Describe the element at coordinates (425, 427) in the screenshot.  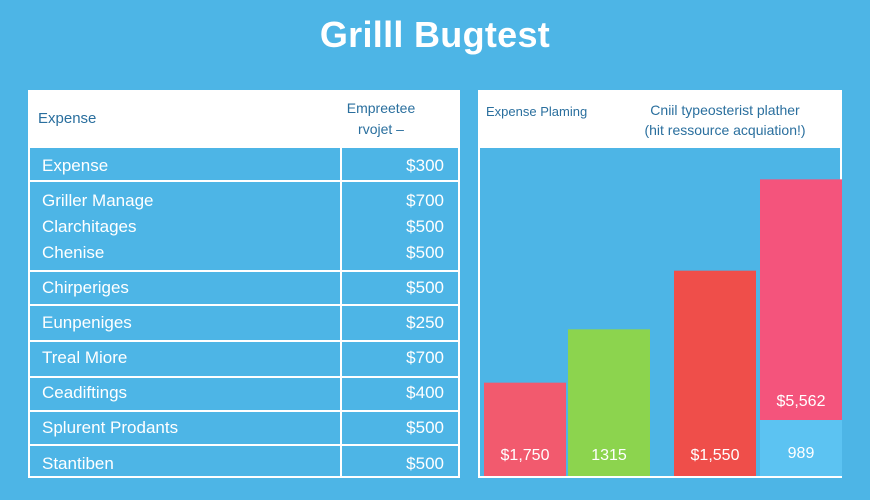
I see `row-value-8: $500` at that location.